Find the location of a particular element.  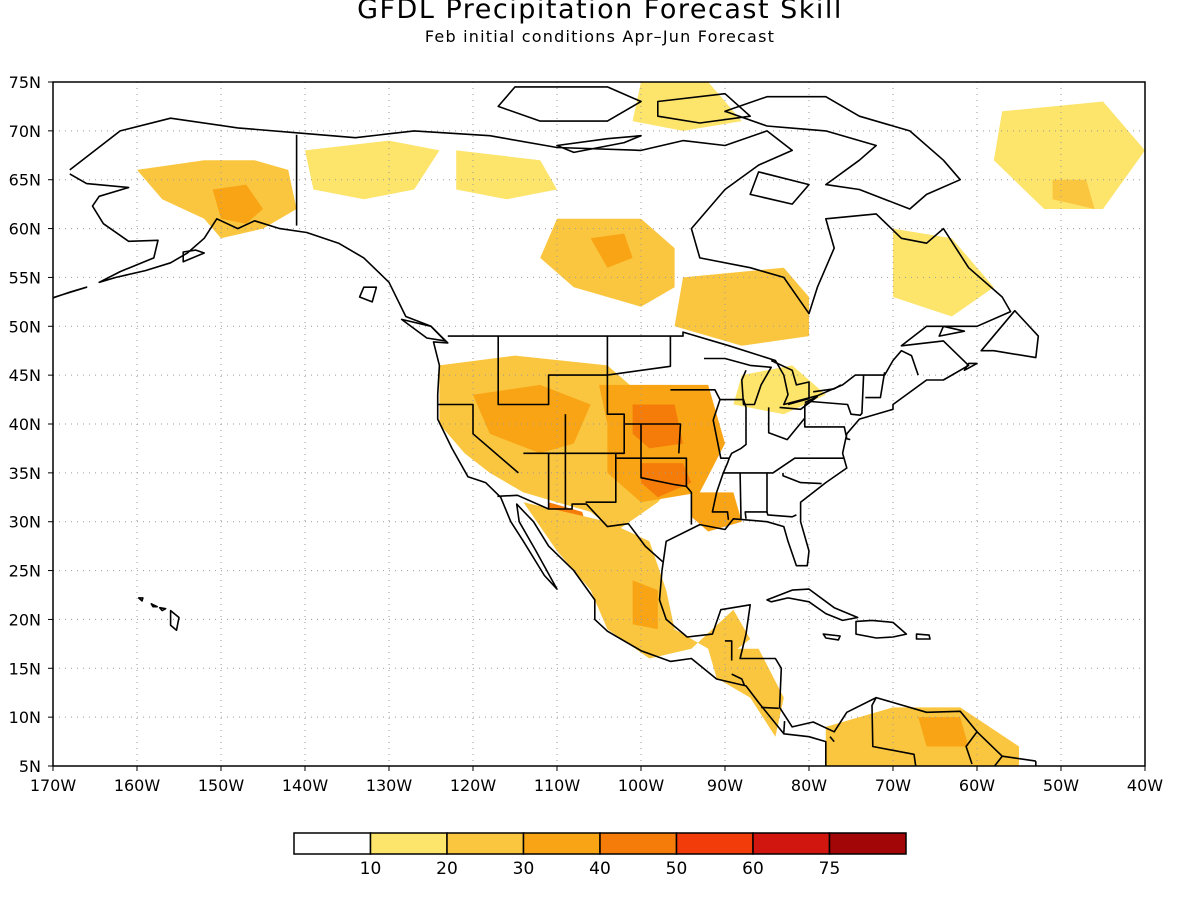

lon-label: 110W is located at coordinates (557, 785).